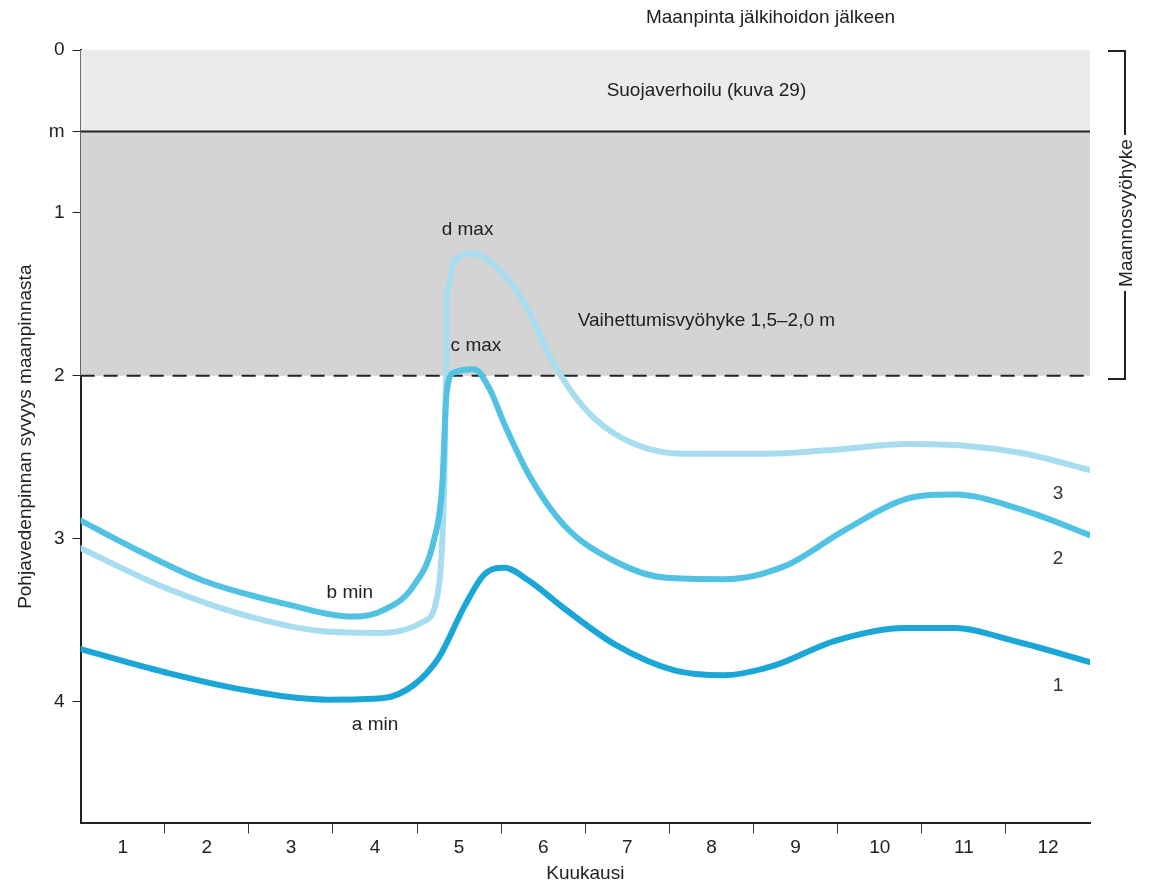  I want to click on y-tick-label: 2, so click(59, 374).